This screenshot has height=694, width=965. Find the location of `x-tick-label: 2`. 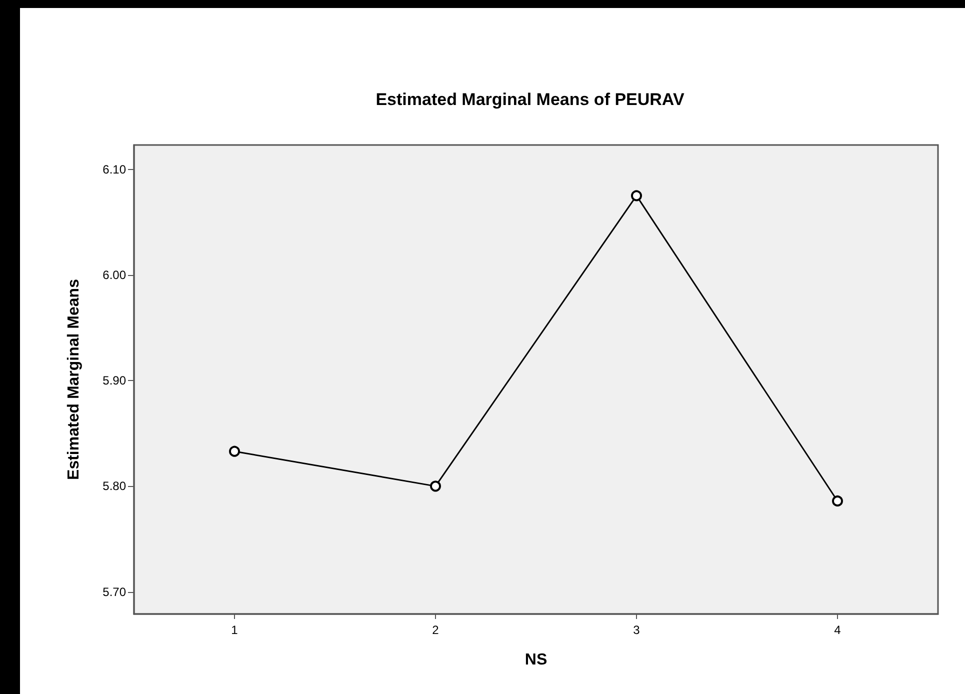

x-tick-label: 2 is located at coordinates (436, 630).